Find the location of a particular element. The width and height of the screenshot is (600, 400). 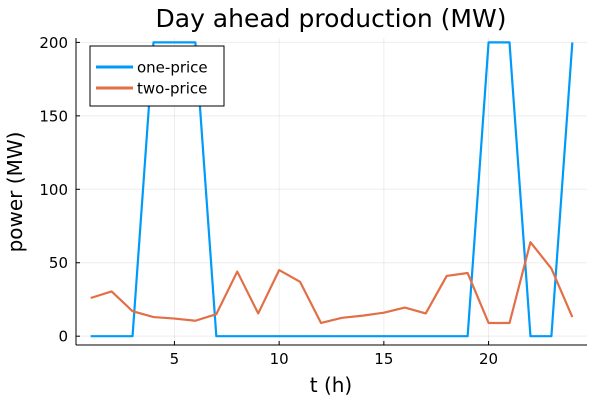

y-ticks: 0 50 100 150 200 is located at coordinates (59, 190).